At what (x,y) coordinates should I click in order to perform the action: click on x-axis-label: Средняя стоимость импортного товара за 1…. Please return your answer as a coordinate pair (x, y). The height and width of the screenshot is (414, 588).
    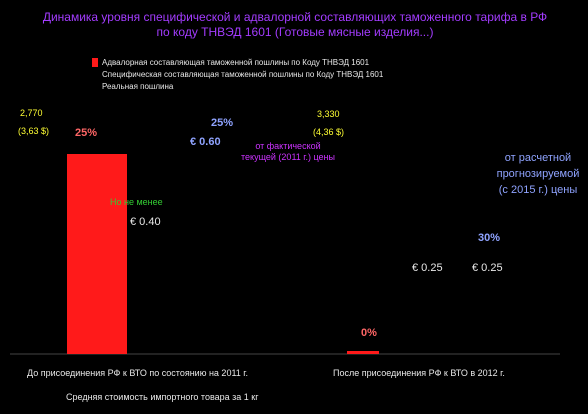
    Looking at the image, I should click on (162, 397).